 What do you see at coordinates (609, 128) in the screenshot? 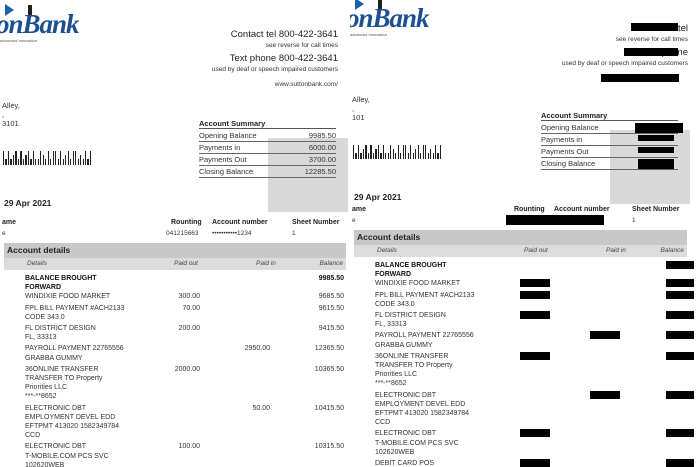
I see `summary-row: Opening Balance` at bounding box center [609, 128].